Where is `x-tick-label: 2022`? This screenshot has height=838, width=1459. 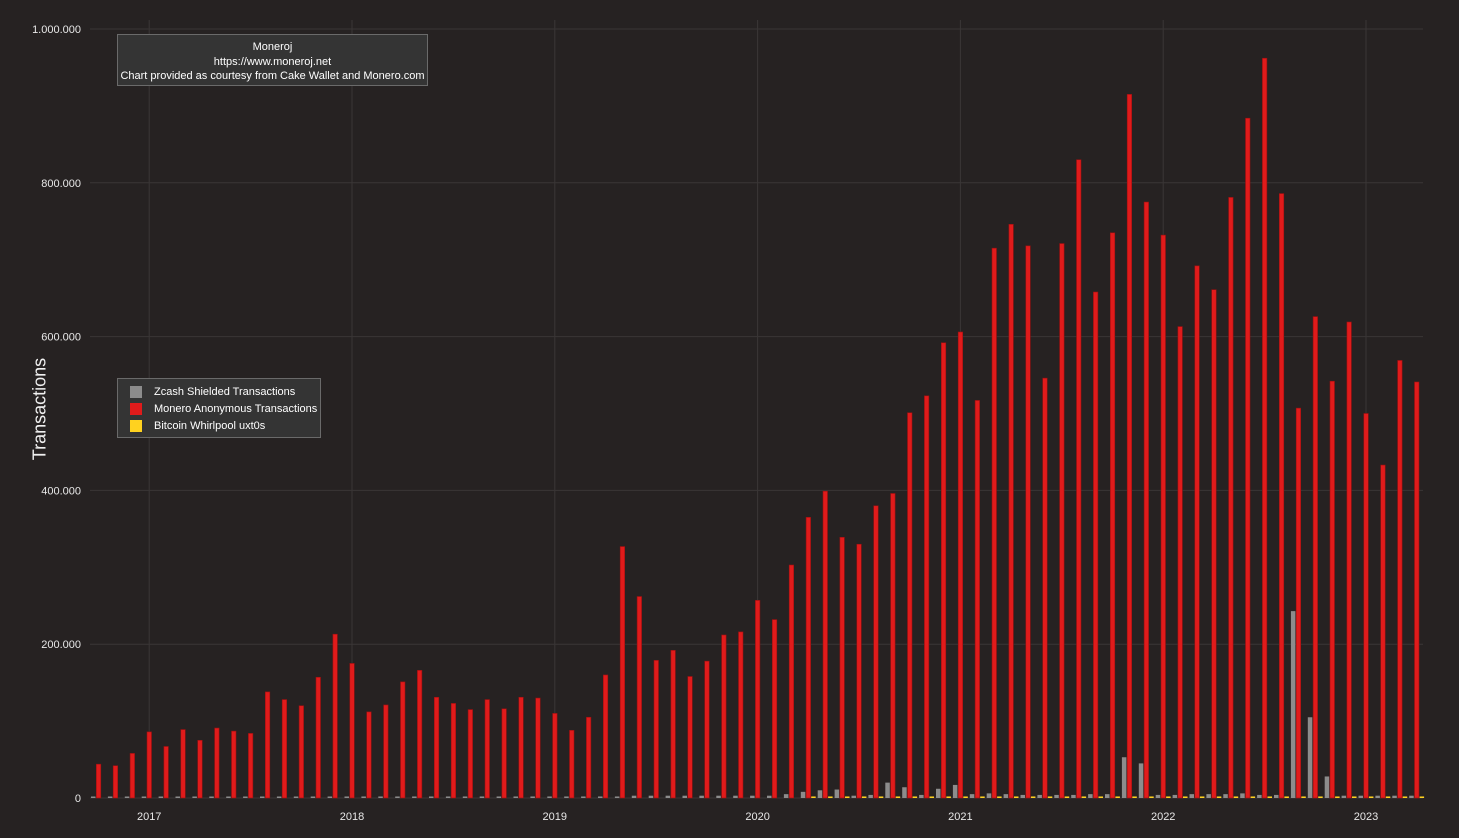
x-tick-label: 2022 is located at coordinates (1163, 817).